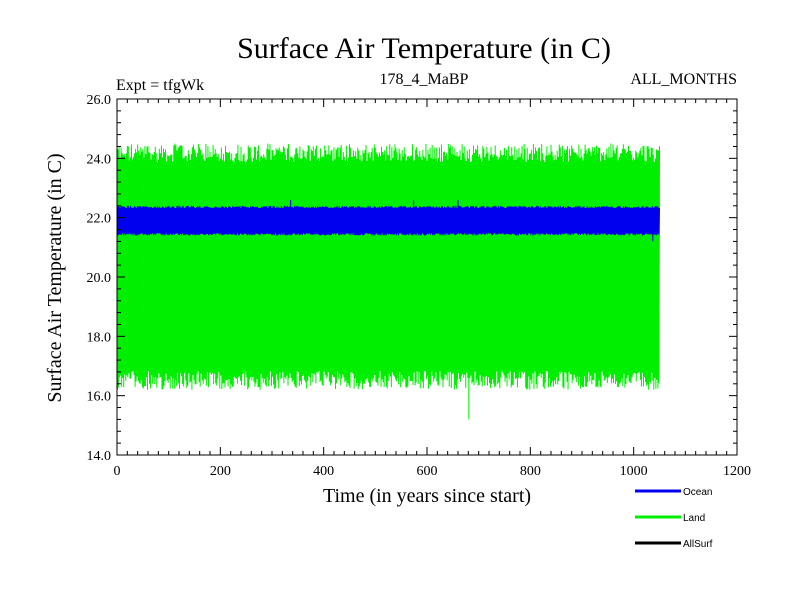 The image size is (800, 600). Describe the element at coordinates (427, 471) in the screenshot. I see `x-tick-label: 600` at that location.